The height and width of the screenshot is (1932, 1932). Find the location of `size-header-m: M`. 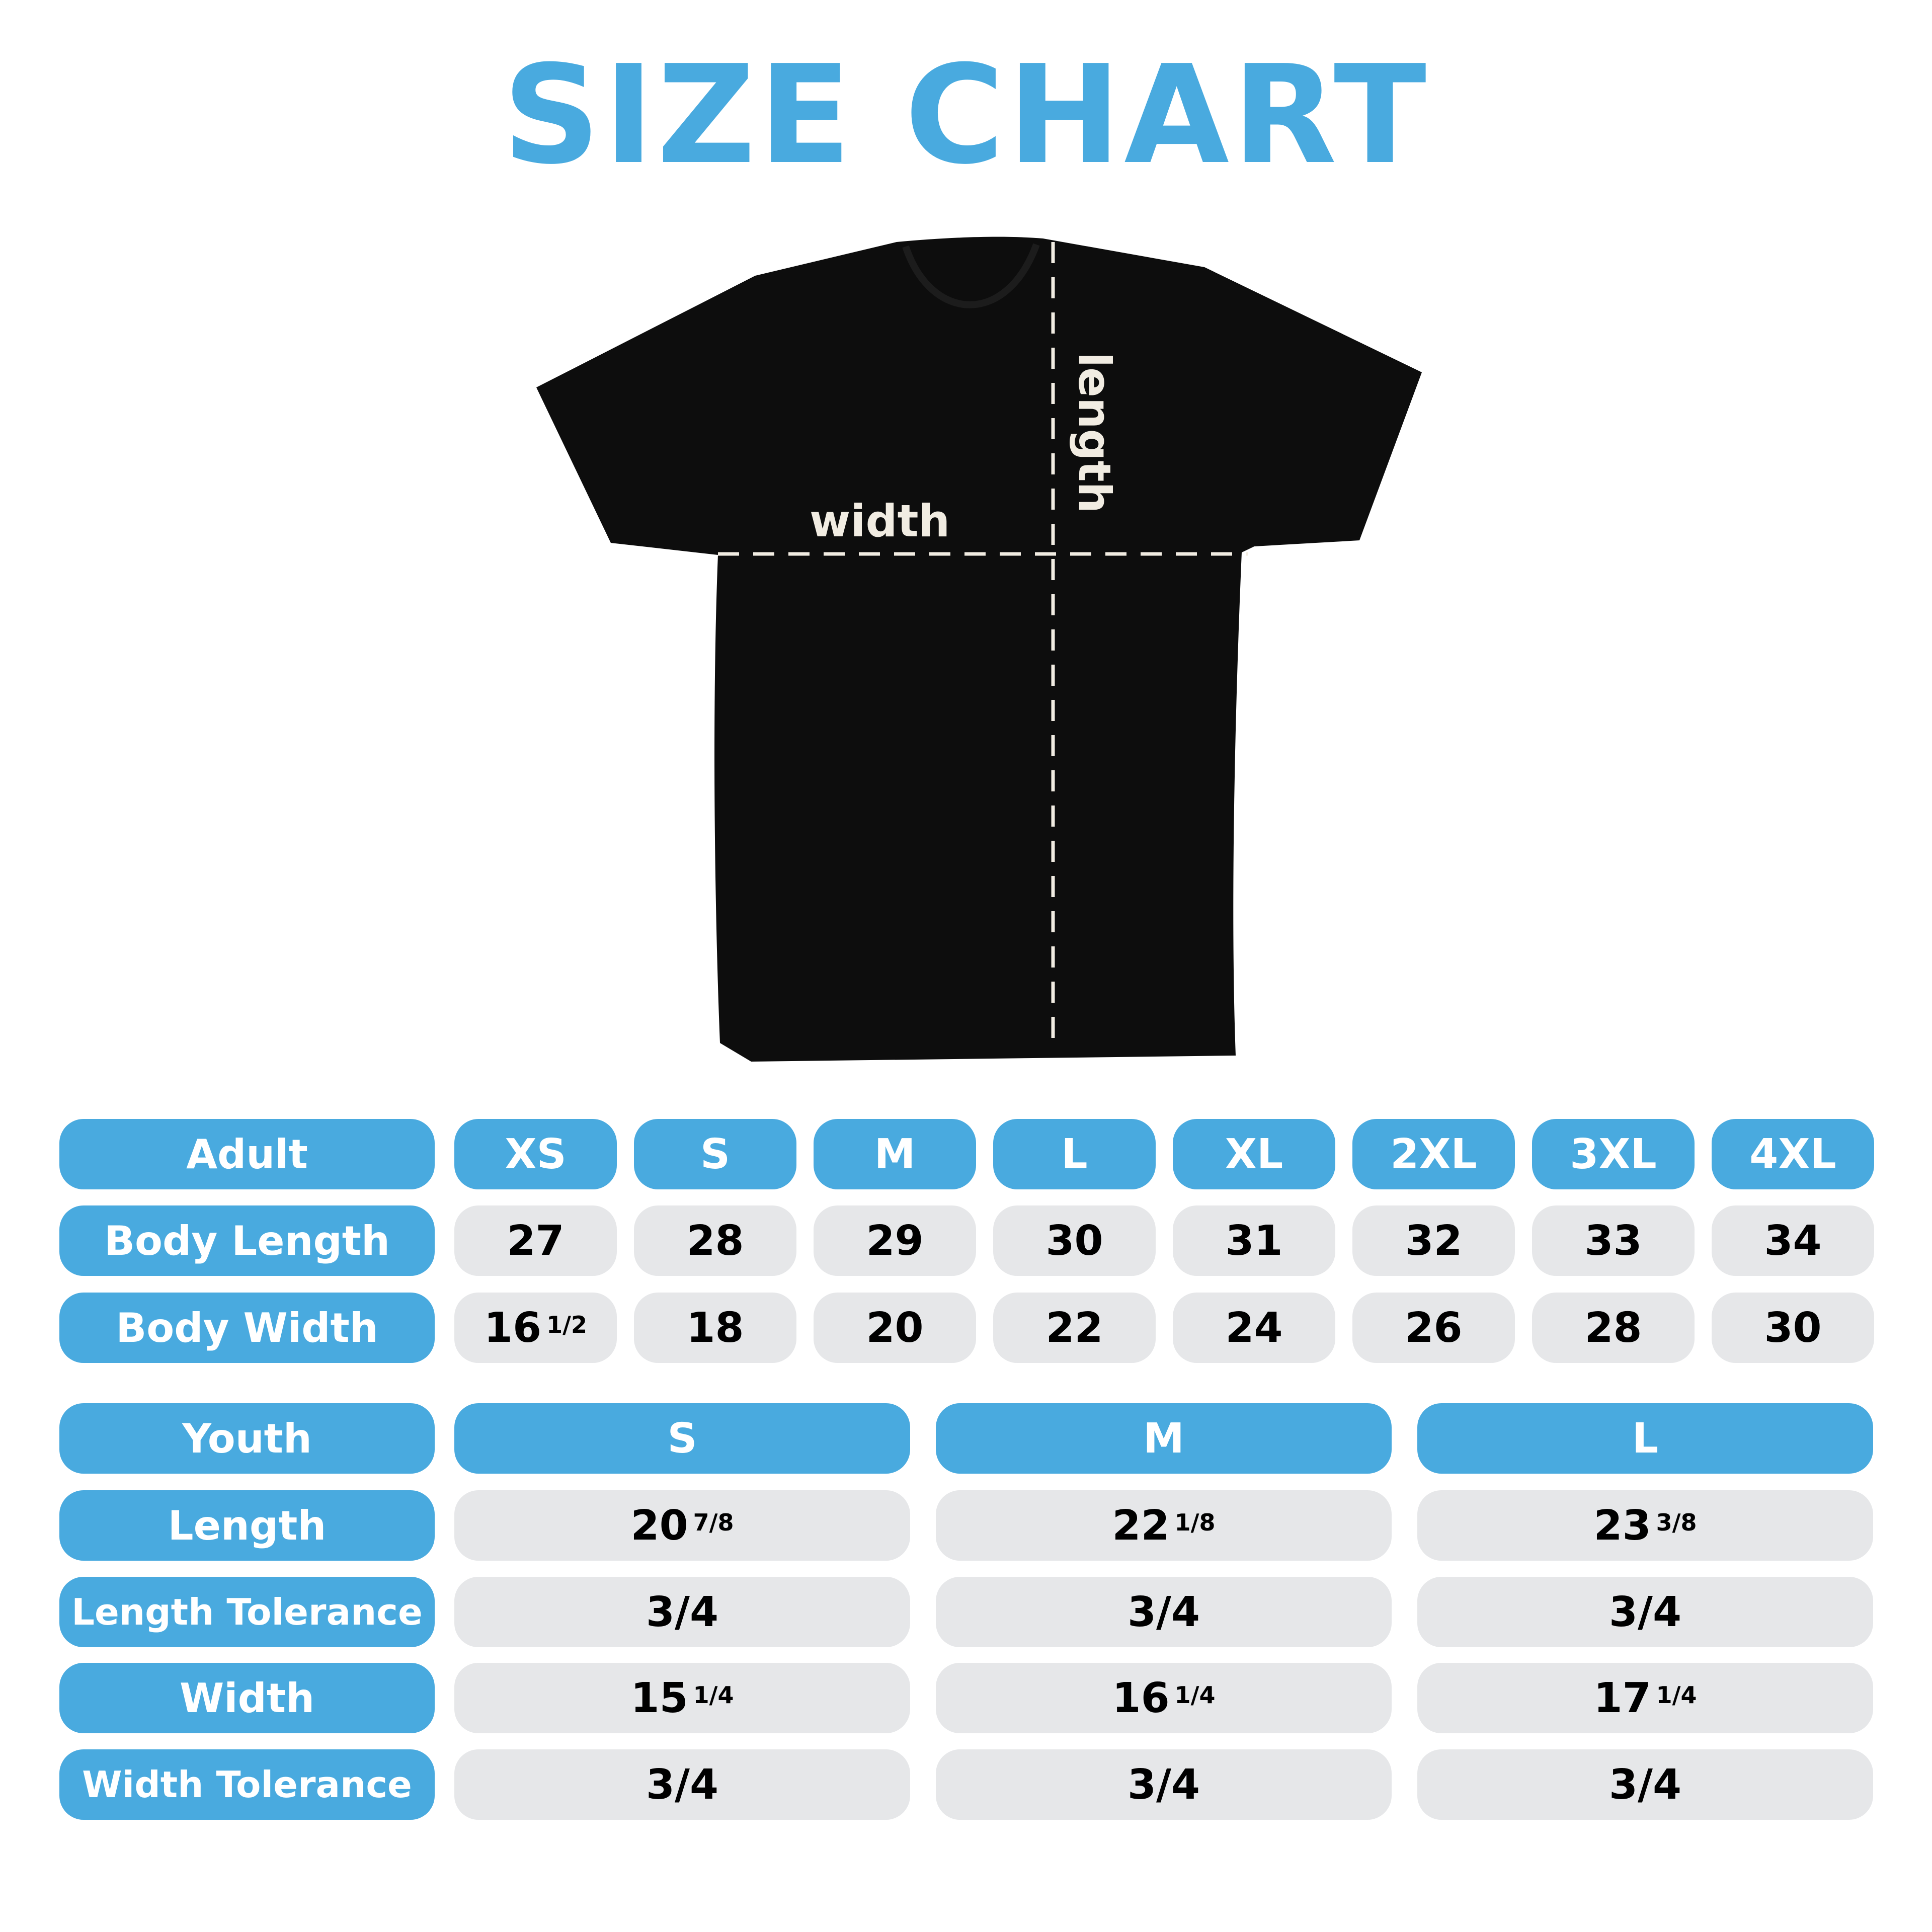

size-header-m: M is located at coordinates (895, 1154).